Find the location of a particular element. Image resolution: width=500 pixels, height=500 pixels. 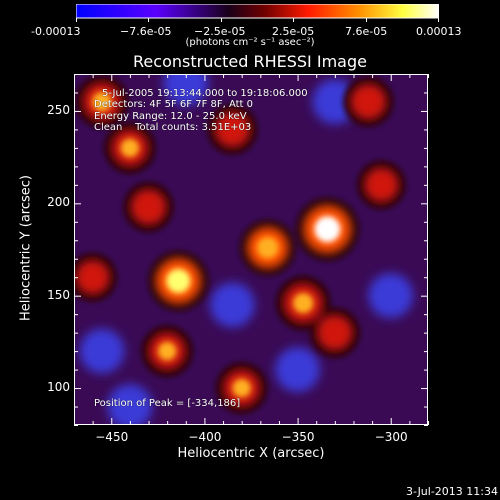

colorbar-graphic is located at coordinates (257, 13).